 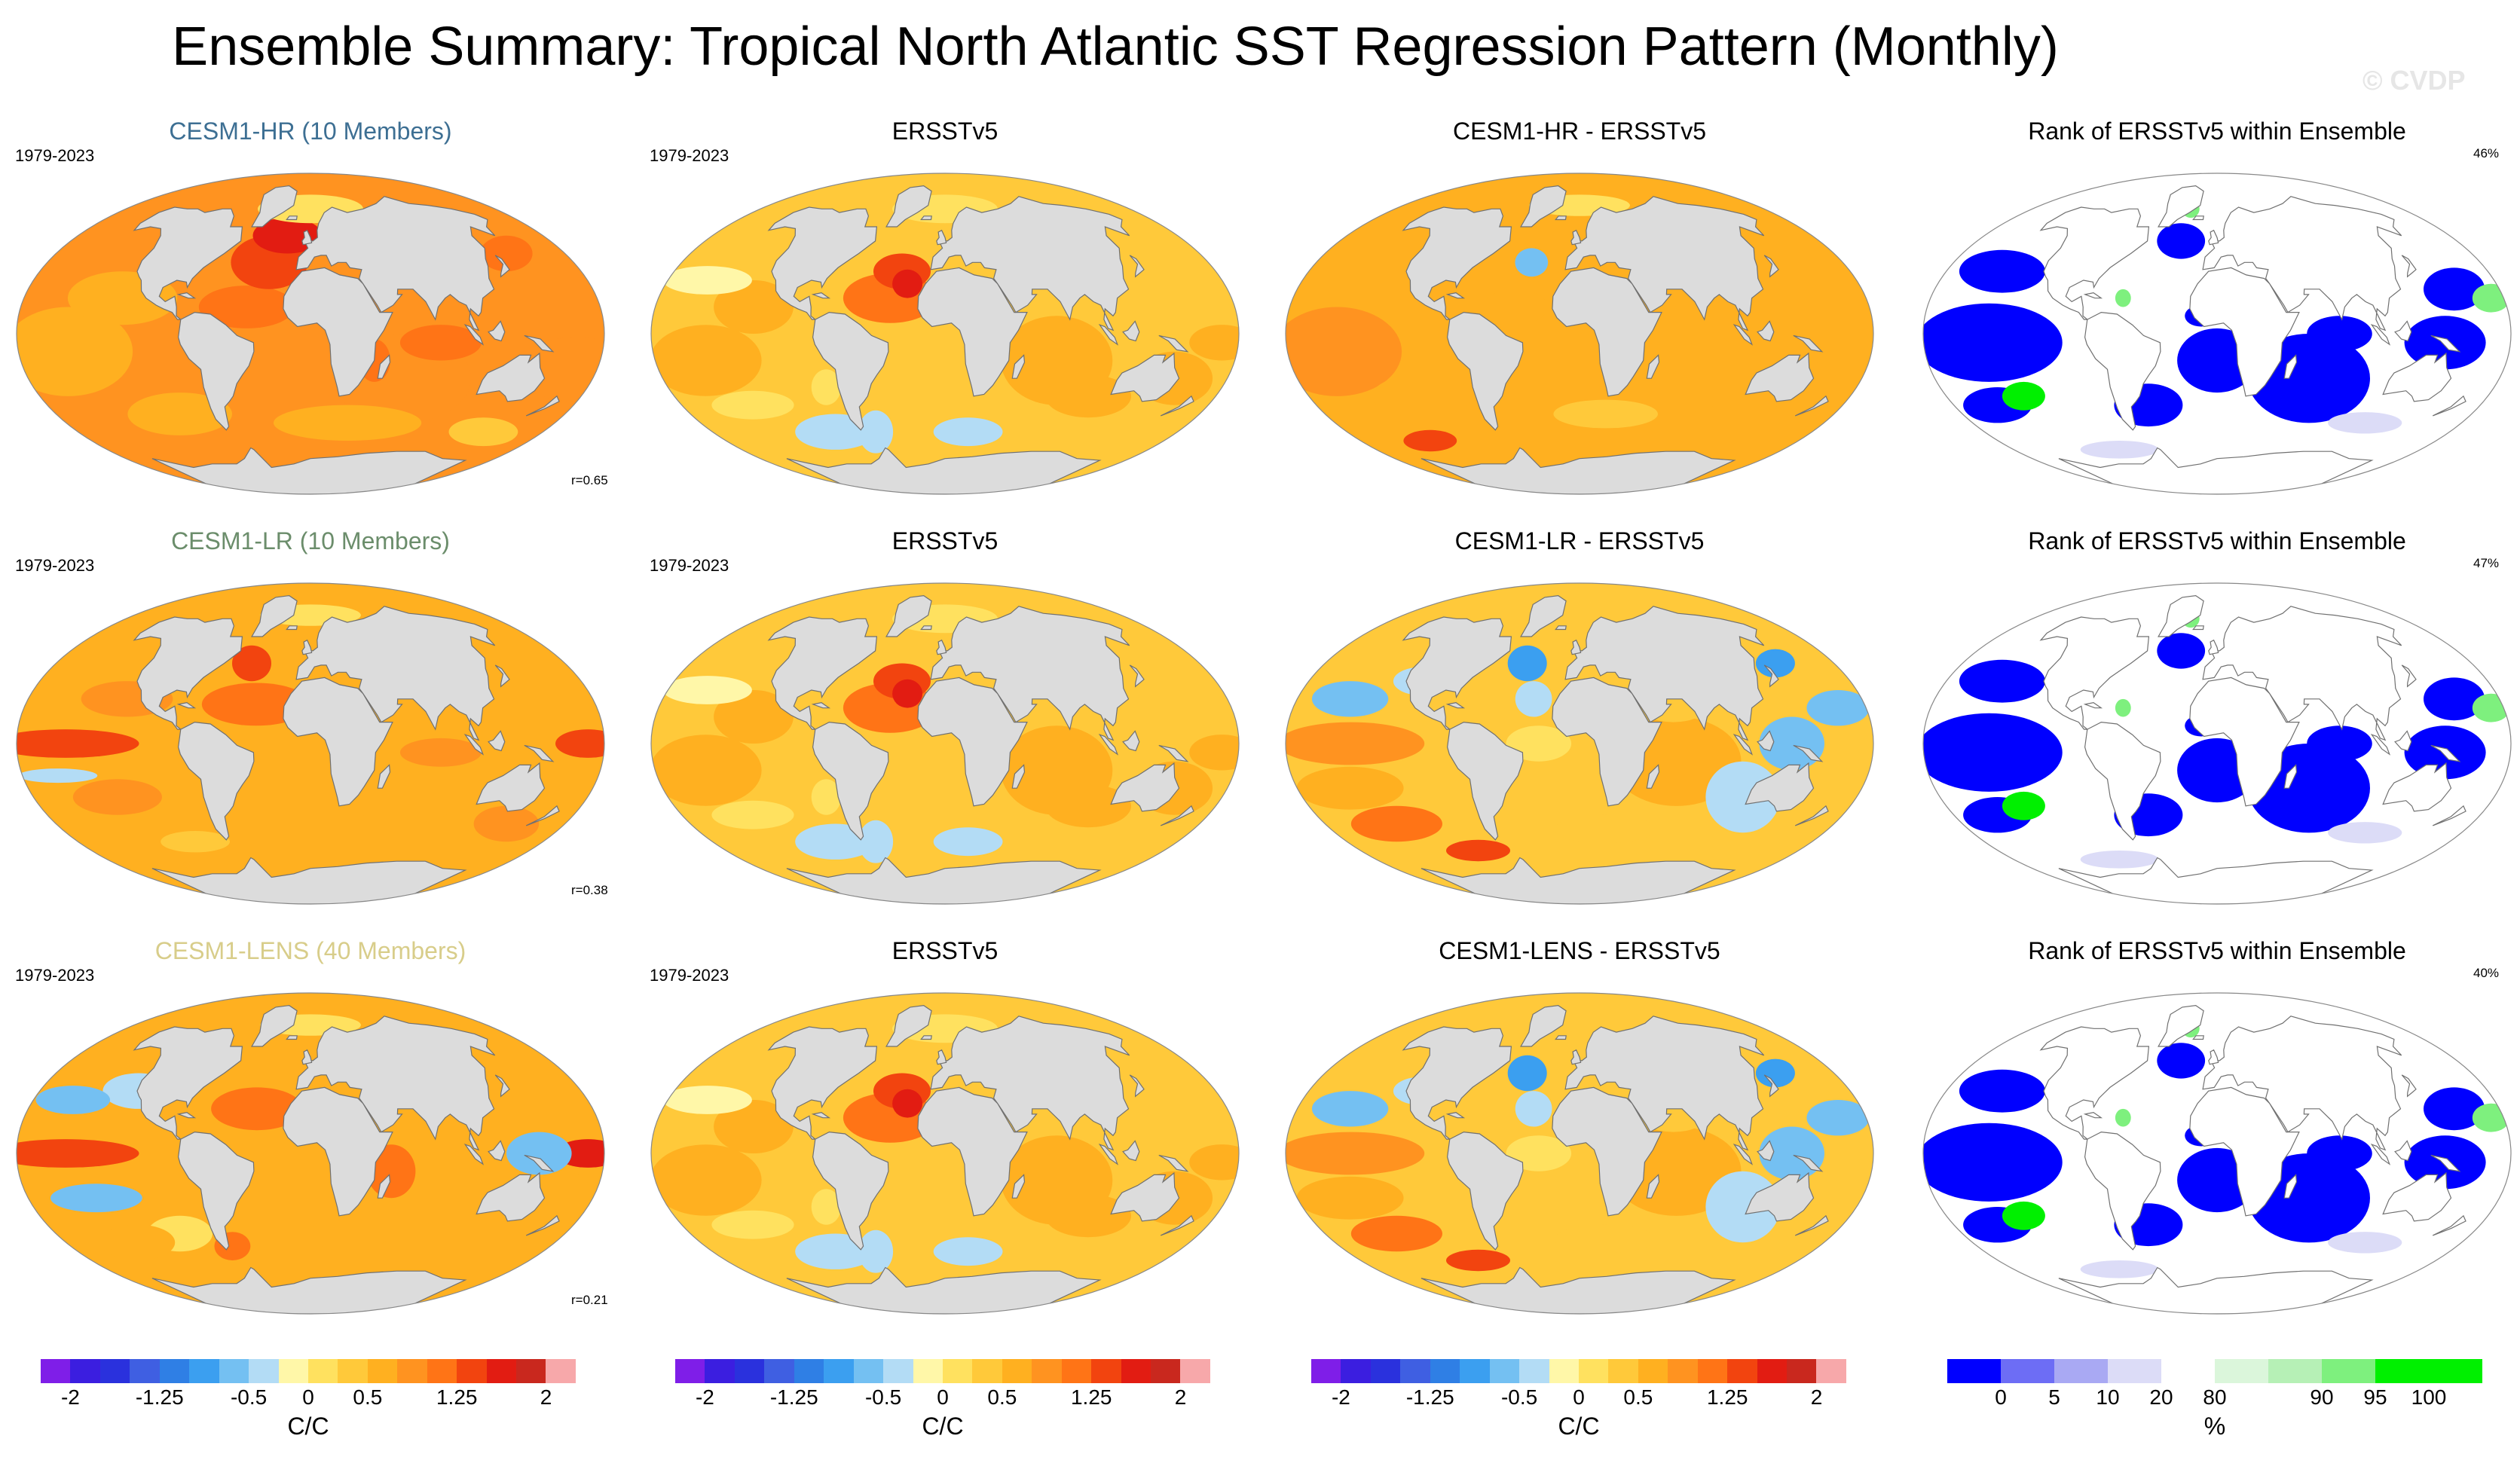 I want to click on colorbar-tick-label: 10, so click(x=2108, y=1397).